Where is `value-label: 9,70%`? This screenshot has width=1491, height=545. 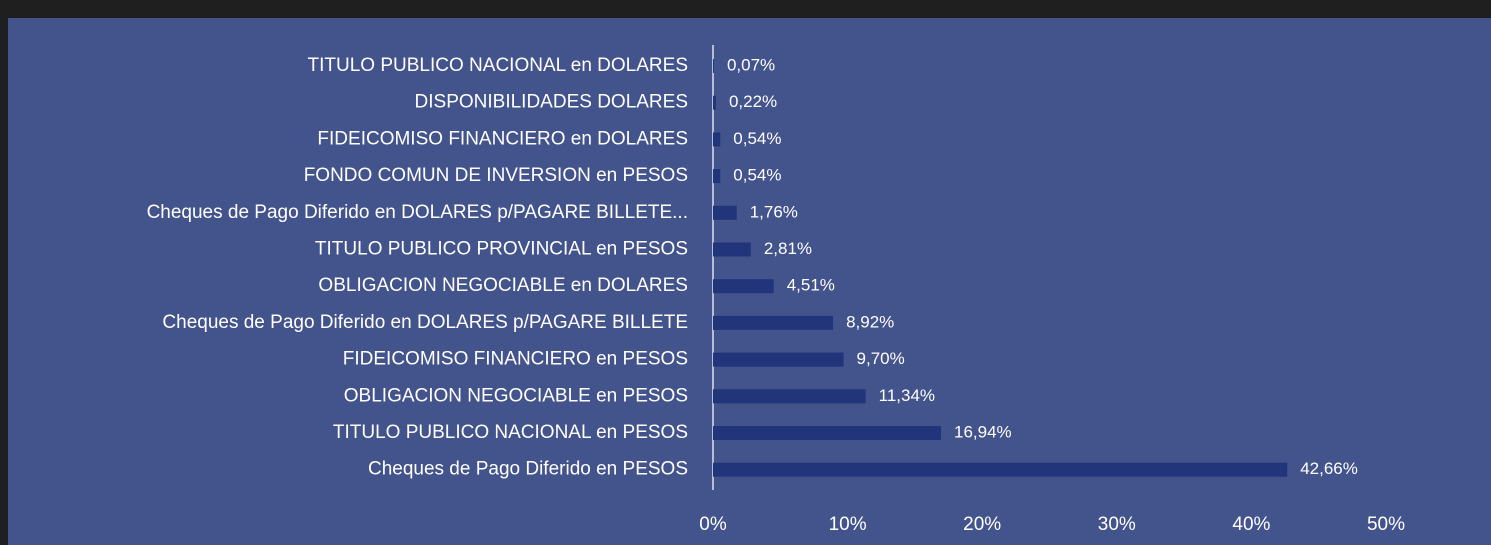 value-label: 9,70% is located at coordinates (881, 358).